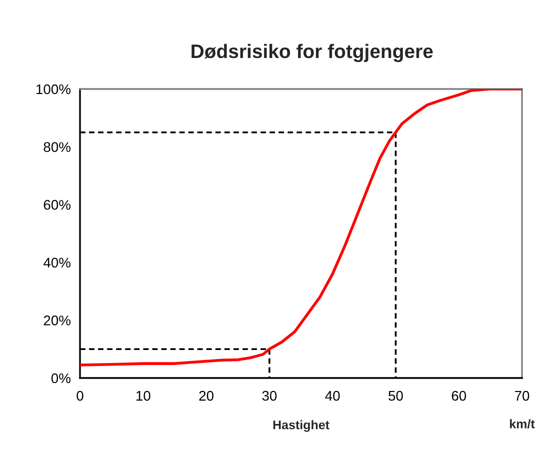 Image resolution: width=543 pixels, height=464 pixels. What do you see at coordinates (332, 395) in the screenshot?
I see `x-tick-label: 40` at bounding box center [332, 395].